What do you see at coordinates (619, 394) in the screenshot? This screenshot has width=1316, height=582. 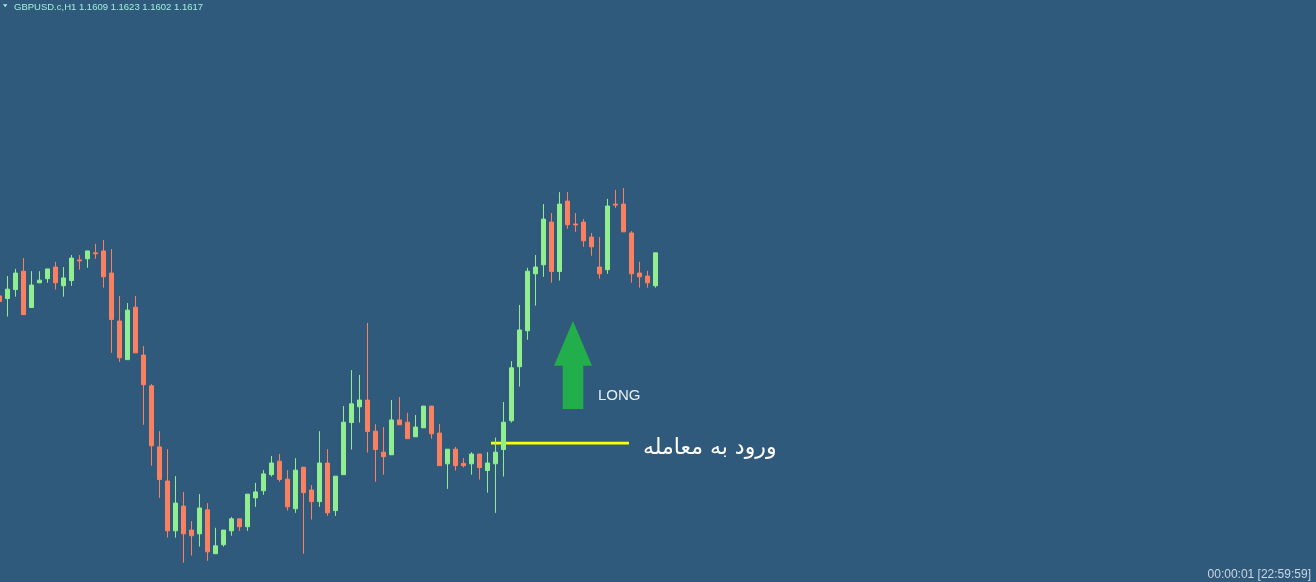 I see `annotation: LONG` at bounding box center [619, 394].